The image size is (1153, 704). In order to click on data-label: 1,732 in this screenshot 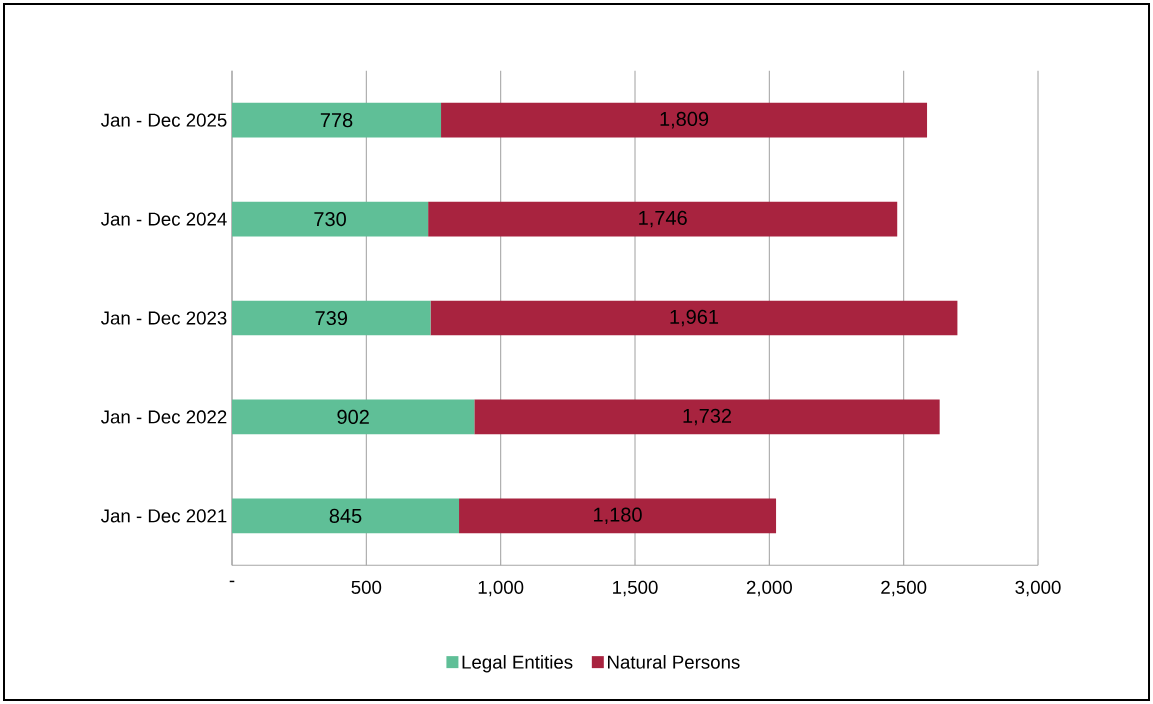, I will do `click(707, 417)`.